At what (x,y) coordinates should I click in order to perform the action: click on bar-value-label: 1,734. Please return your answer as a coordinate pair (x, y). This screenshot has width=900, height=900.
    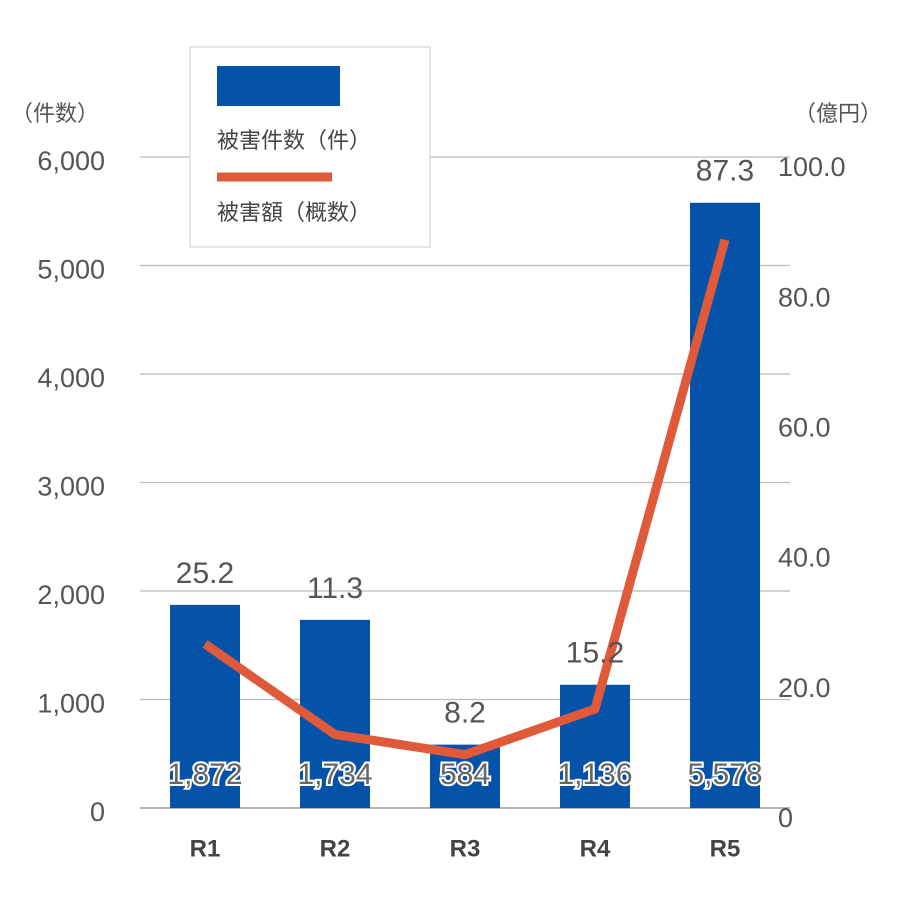
    Looking at the image, I should click on (334, 774).